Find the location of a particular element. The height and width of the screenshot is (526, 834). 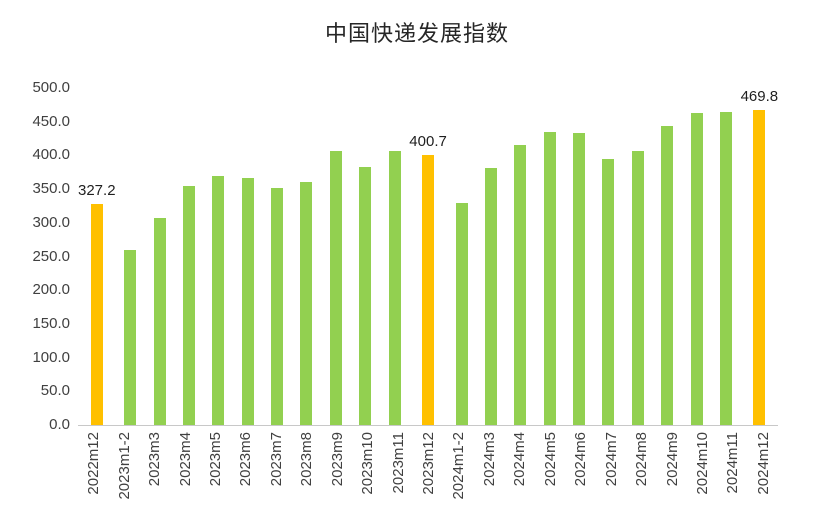

x-tick-slot: 2023m10 is located at coordinates (367, 478).